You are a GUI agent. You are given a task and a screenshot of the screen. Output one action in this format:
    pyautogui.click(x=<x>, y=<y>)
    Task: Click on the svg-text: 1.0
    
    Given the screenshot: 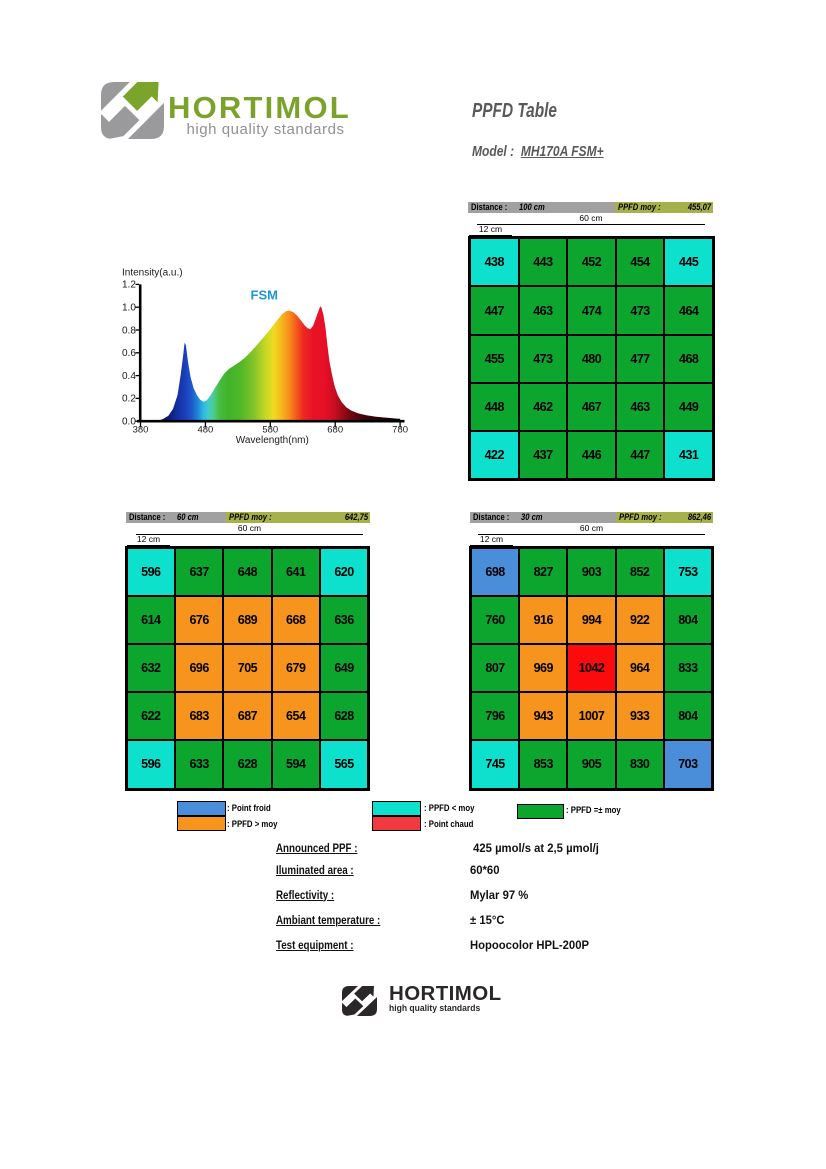 What is the action you would take?
    pyautogui.click(x=129, y=308)
    